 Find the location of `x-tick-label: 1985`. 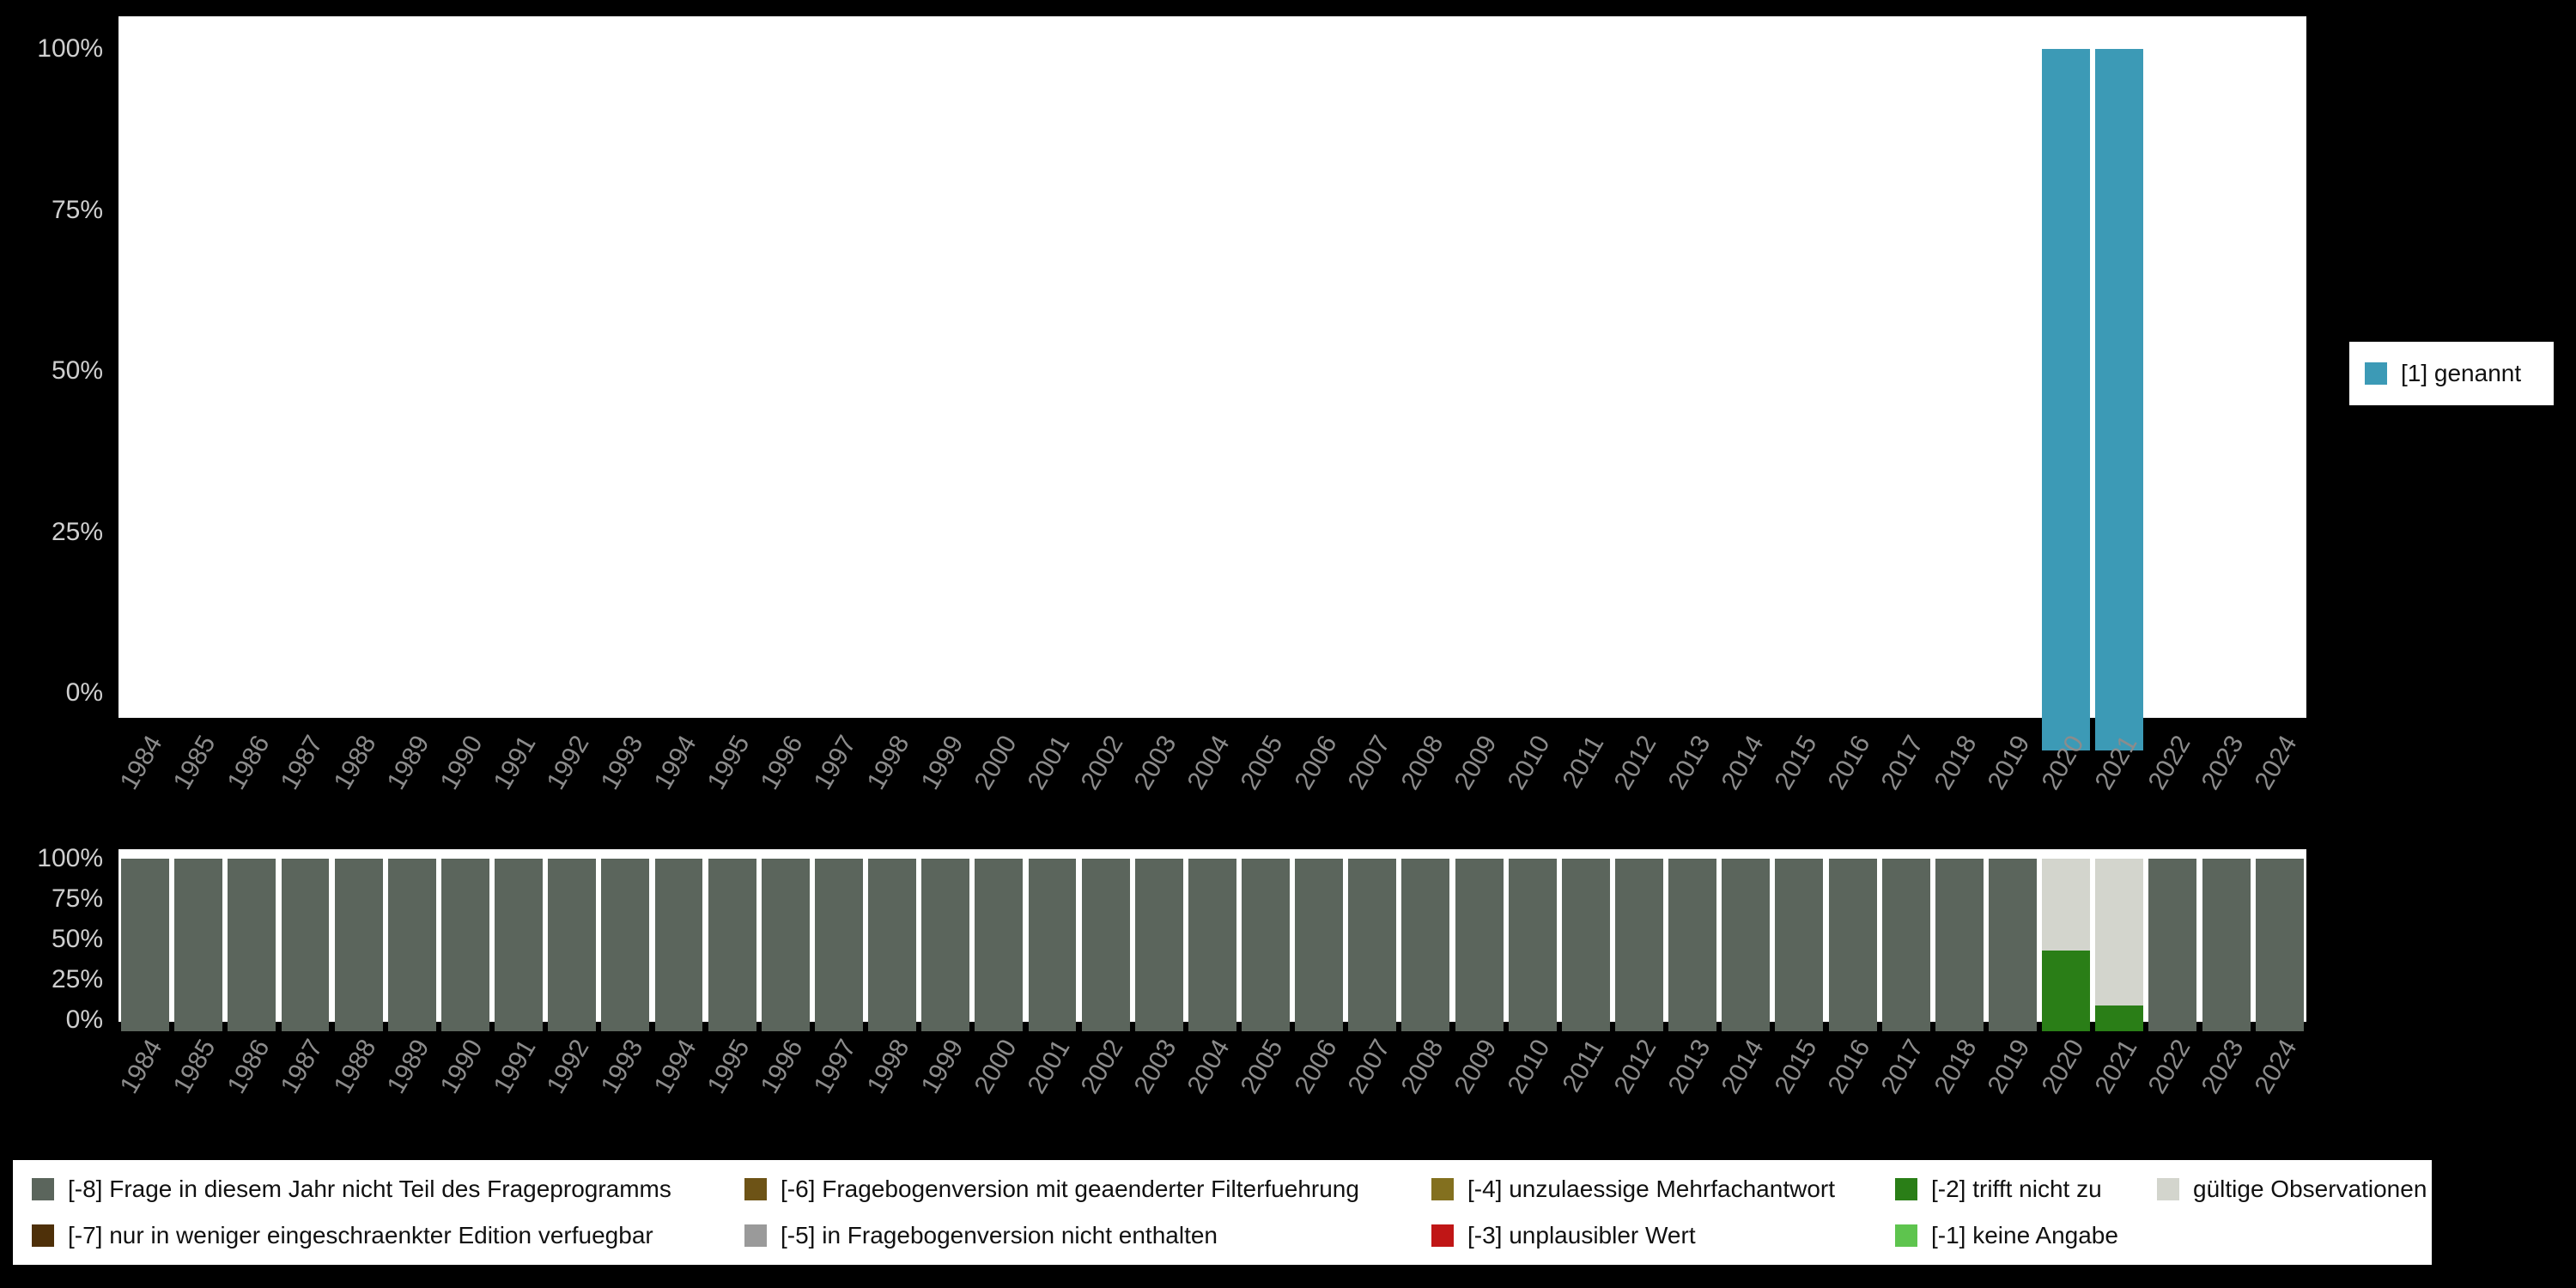

x-tick-label: 1985 is located at coordinates (195, 763).